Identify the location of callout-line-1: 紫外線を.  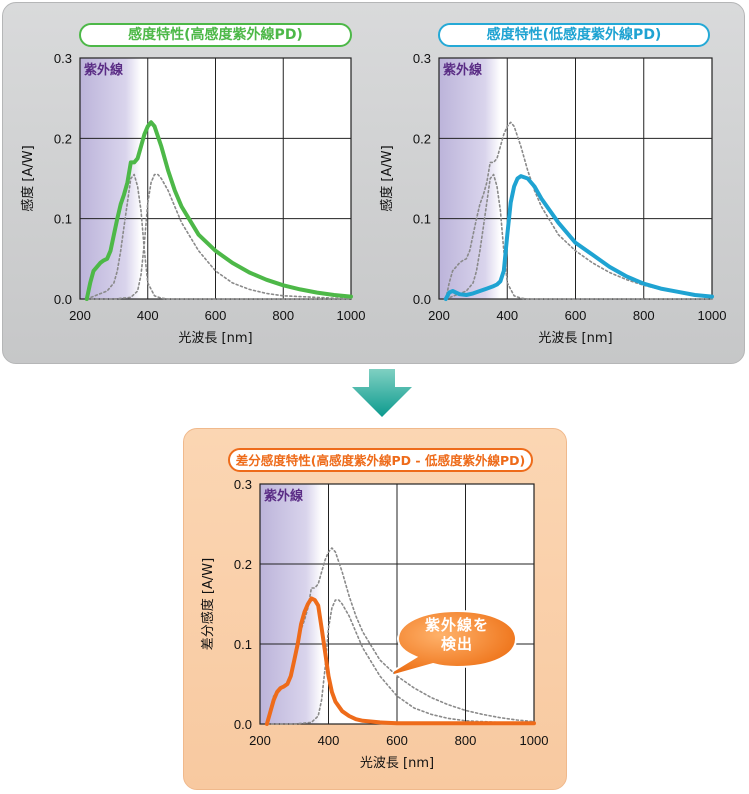
(456, 625).